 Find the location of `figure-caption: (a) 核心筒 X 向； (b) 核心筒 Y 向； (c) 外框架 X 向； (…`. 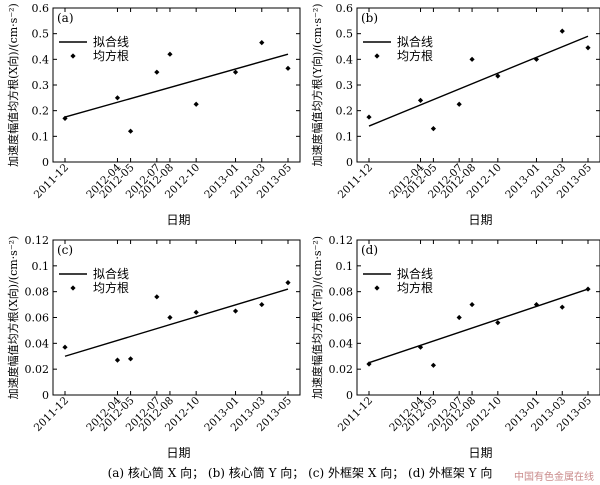

figure-caption: (a) 核心筒 X 向； (b) 核心筒 Y 向； (c) 外框架 X 向； (… is located at coordinates (300, 473).